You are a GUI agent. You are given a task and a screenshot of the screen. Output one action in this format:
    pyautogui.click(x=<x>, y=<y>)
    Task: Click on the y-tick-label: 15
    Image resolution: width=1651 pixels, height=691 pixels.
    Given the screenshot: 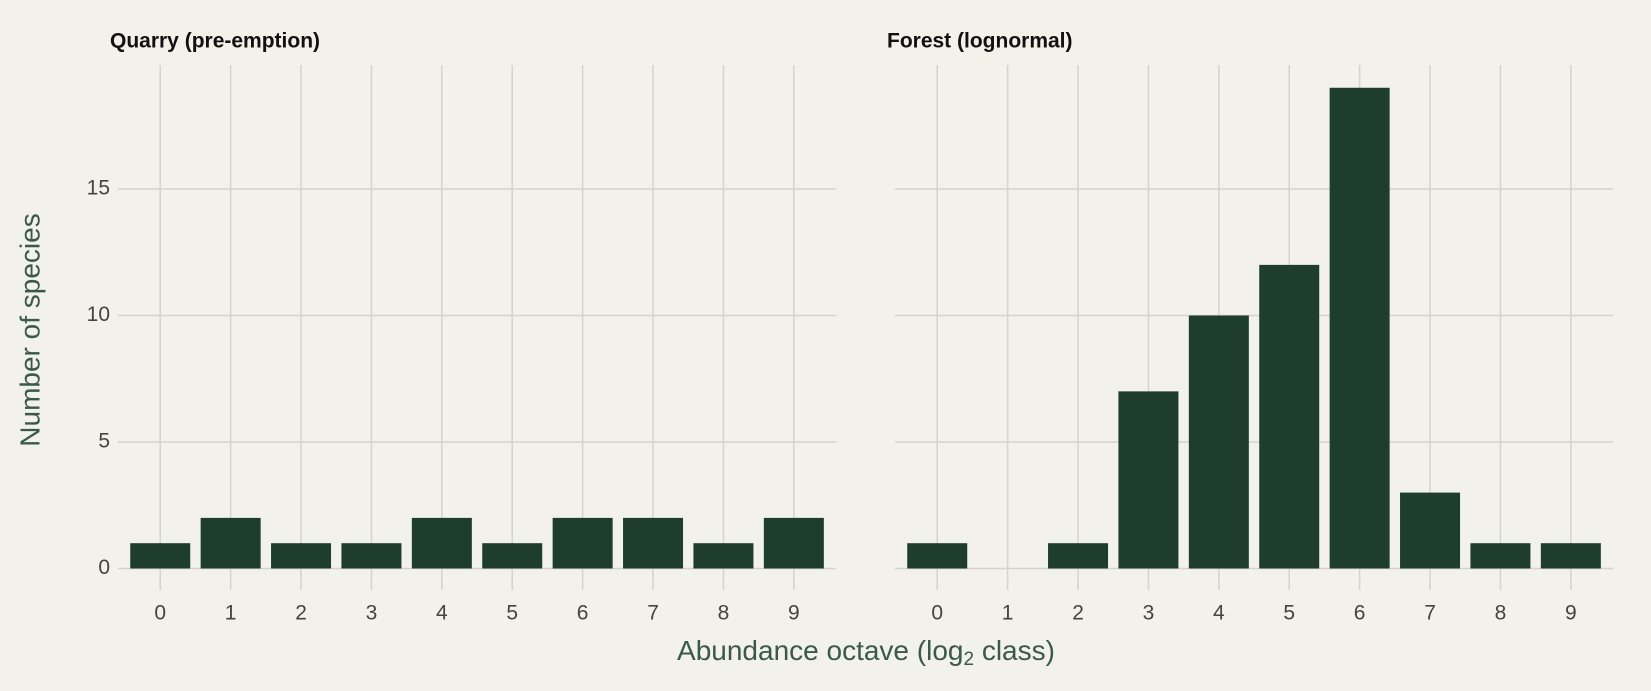 What is the action you would take?
    pyautogui.click(x=98, y=188)
    